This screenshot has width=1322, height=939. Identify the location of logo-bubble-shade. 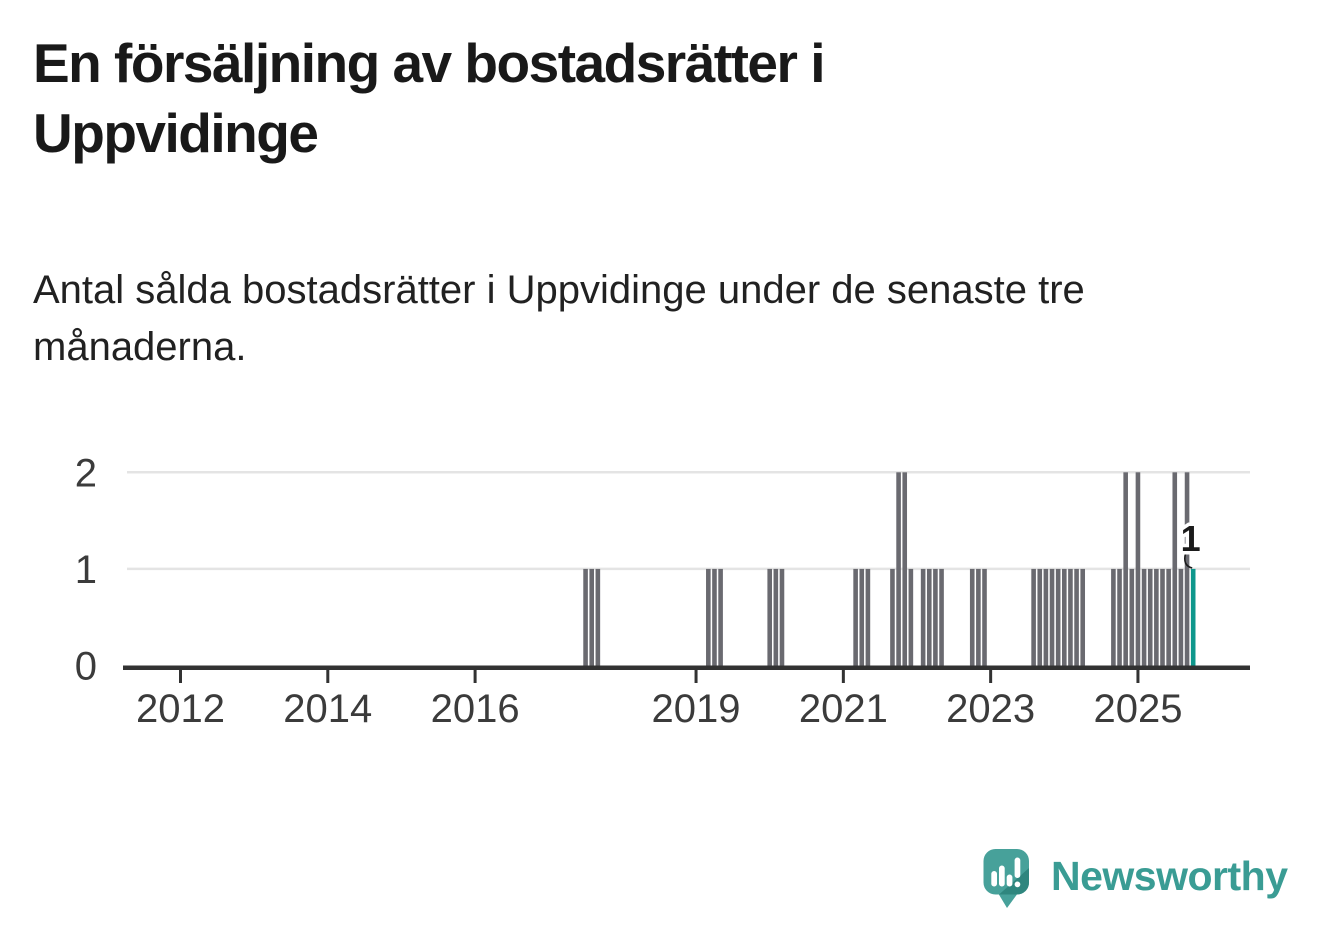
(1014, 881).